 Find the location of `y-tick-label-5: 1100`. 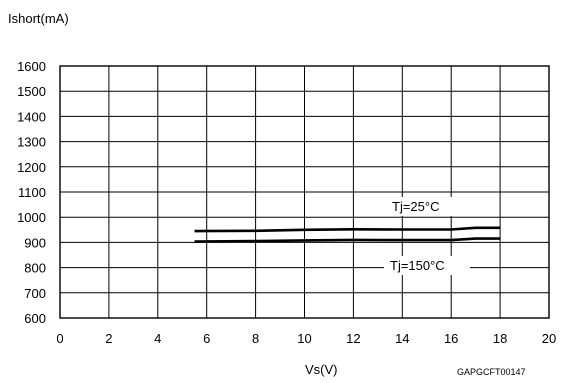

y-tick-label-5: 1100 is located at coordinates (32, 192).